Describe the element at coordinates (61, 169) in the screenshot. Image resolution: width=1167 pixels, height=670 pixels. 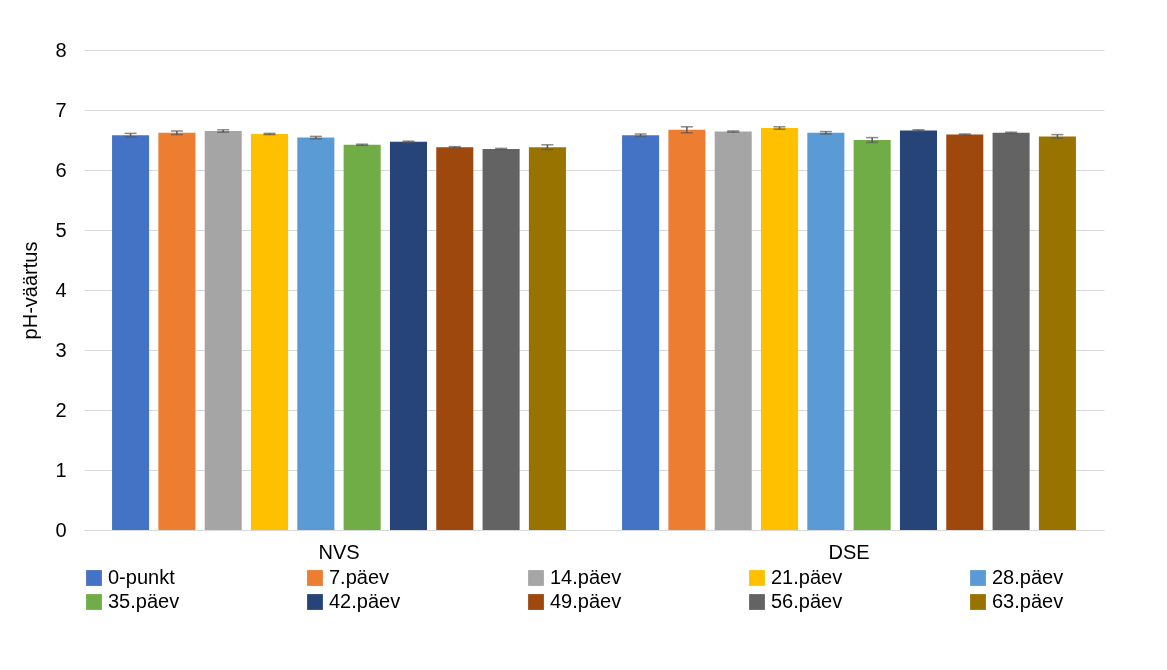
I see `y-tick-label: 6` at that location.